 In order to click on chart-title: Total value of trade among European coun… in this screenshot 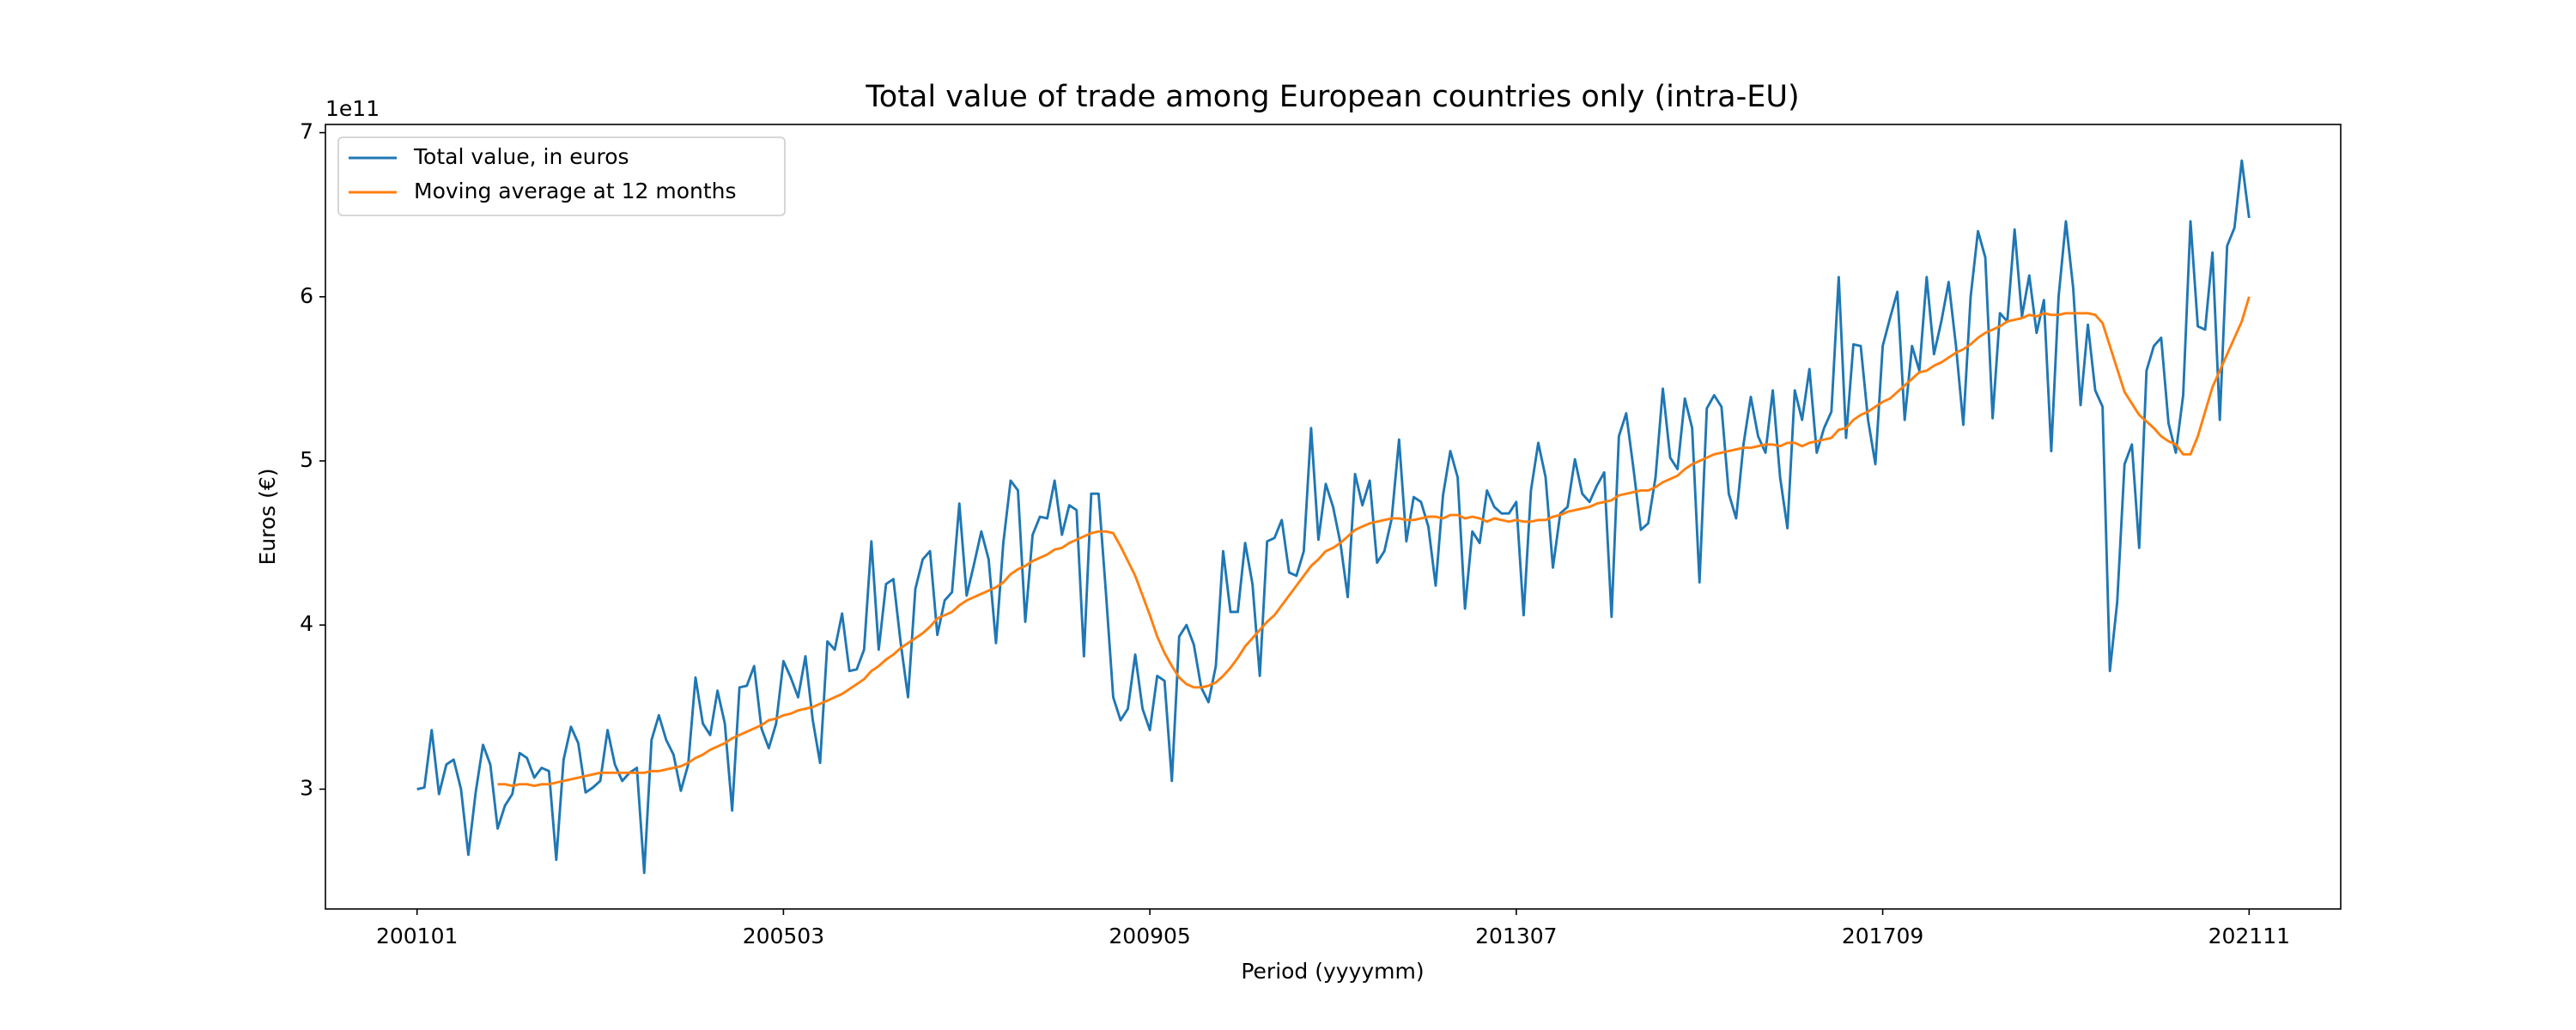, I will do `click(1332, 97)`.